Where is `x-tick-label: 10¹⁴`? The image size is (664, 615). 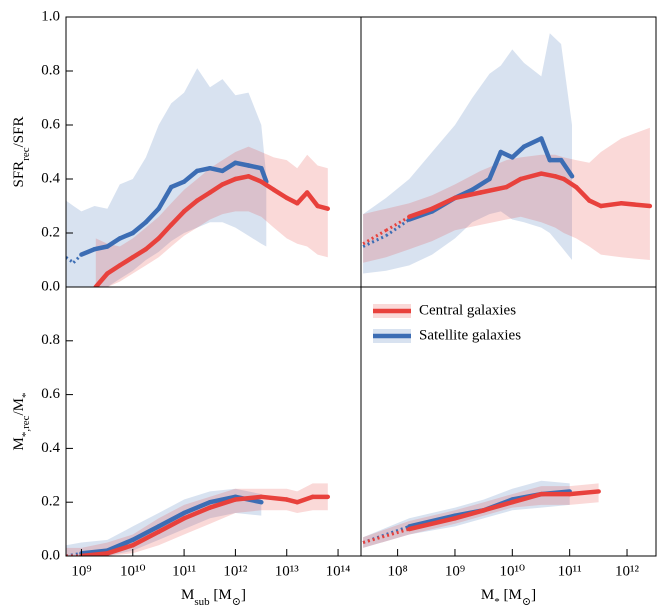
x-tick-label: 10¹⁴ is located at coordinates (338, 571).